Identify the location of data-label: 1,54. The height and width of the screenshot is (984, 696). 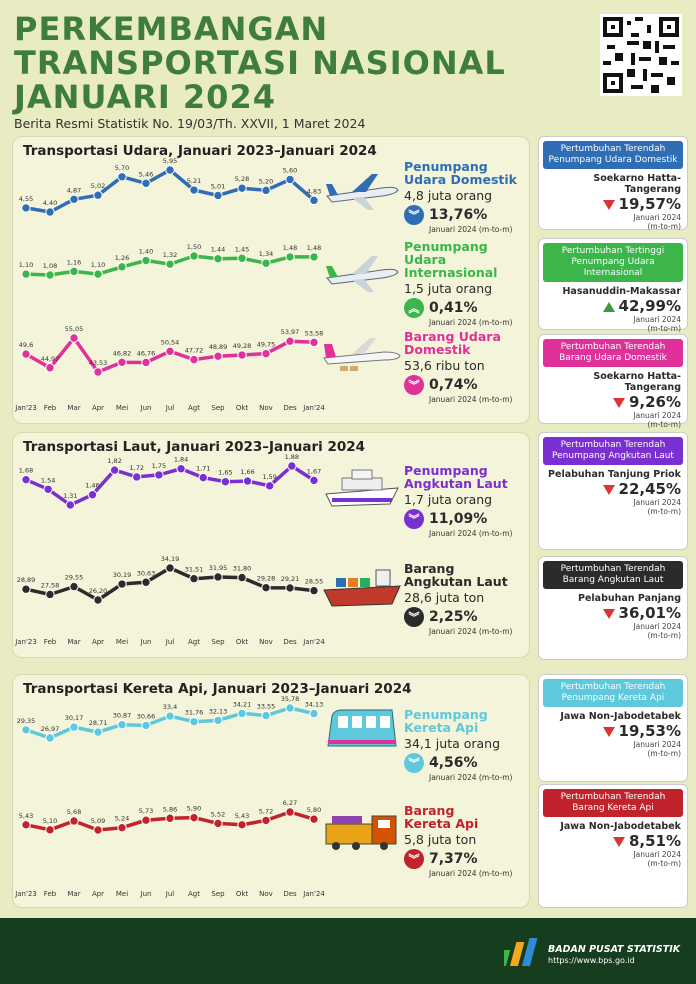
(48, 480).